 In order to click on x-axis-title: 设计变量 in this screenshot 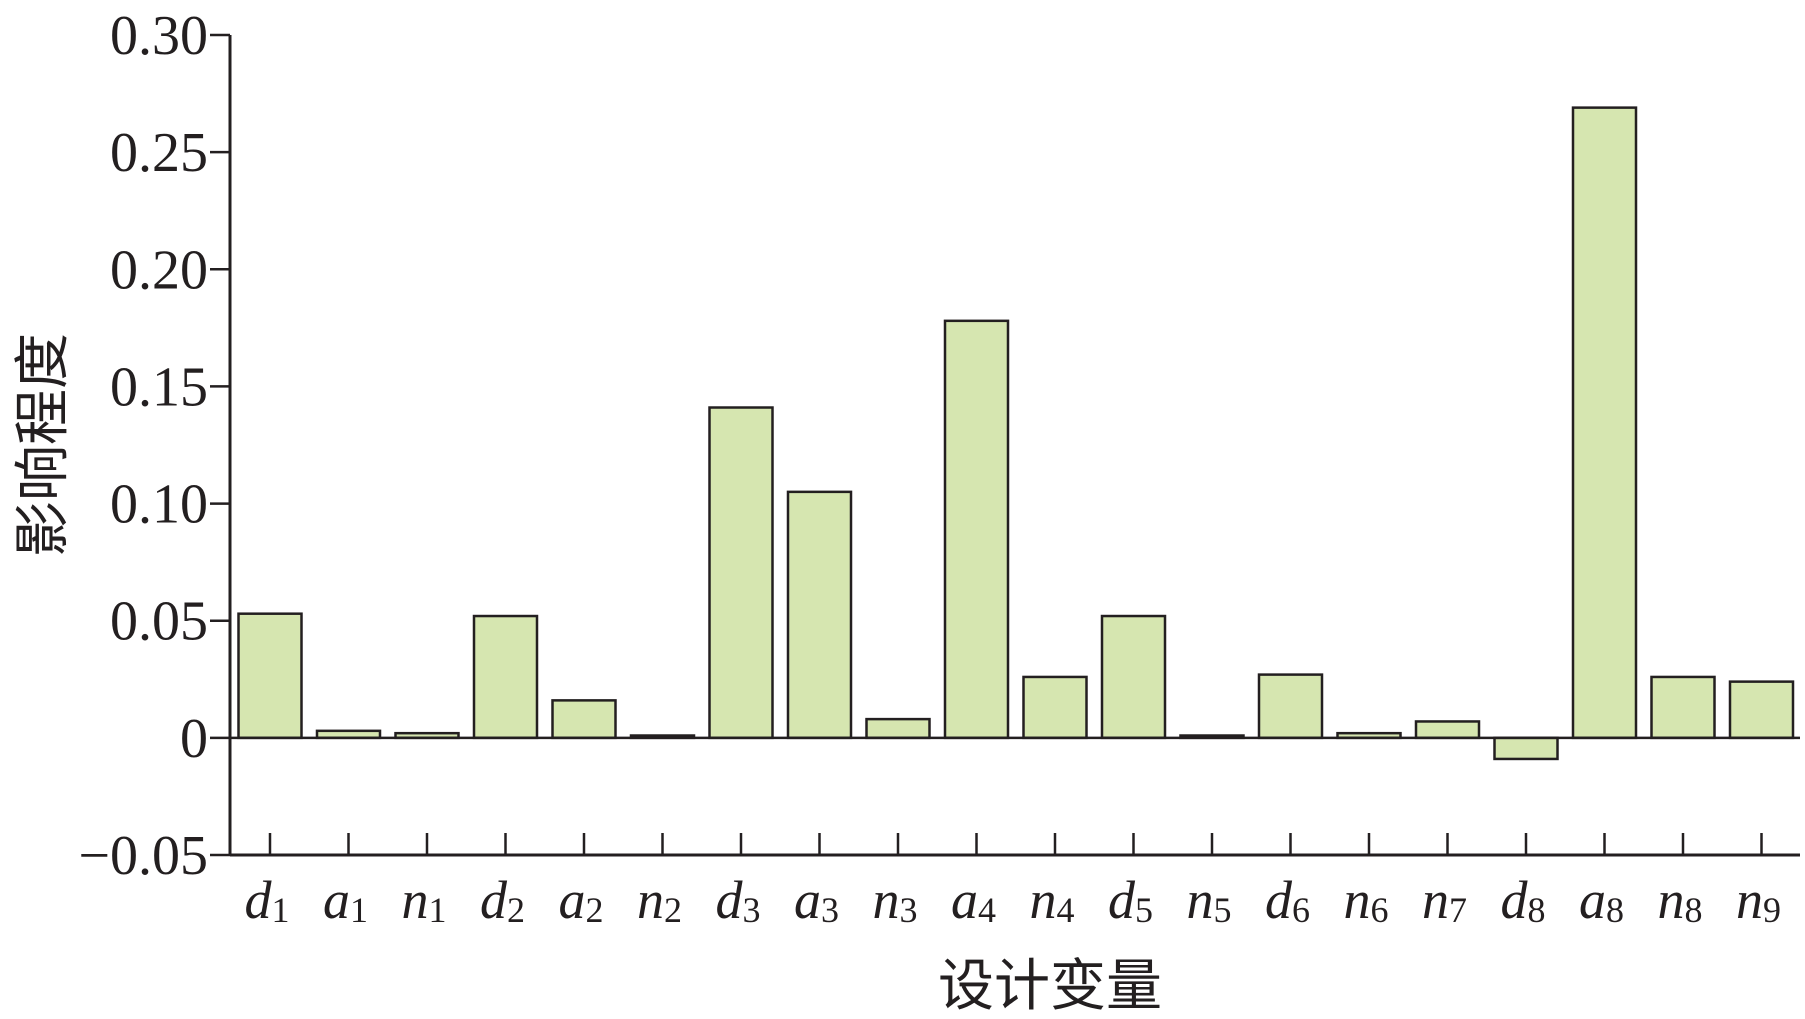, I will do `click(1050, 986)`.